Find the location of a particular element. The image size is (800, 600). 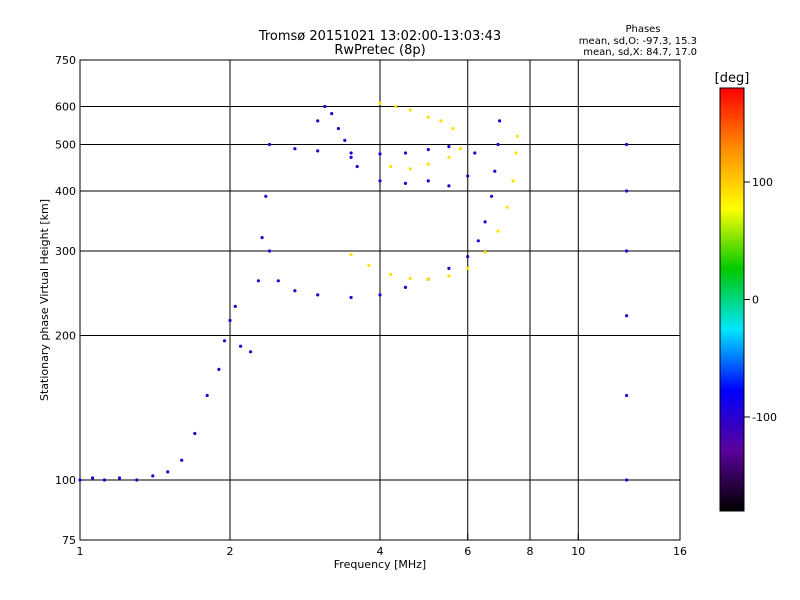

y-axis-label: Stationary phase Virtual Height [km] is located at coordinates (44, 300).